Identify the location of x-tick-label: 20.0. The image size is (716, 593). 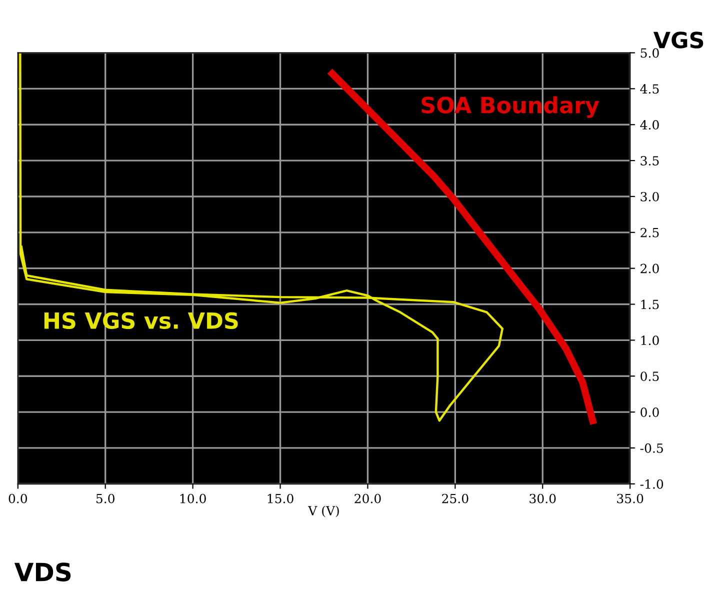
(367, 499).